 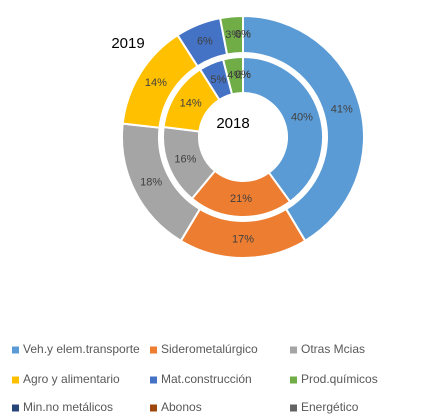 I want to click on data-label: 5%, so click(x=218, y=80).